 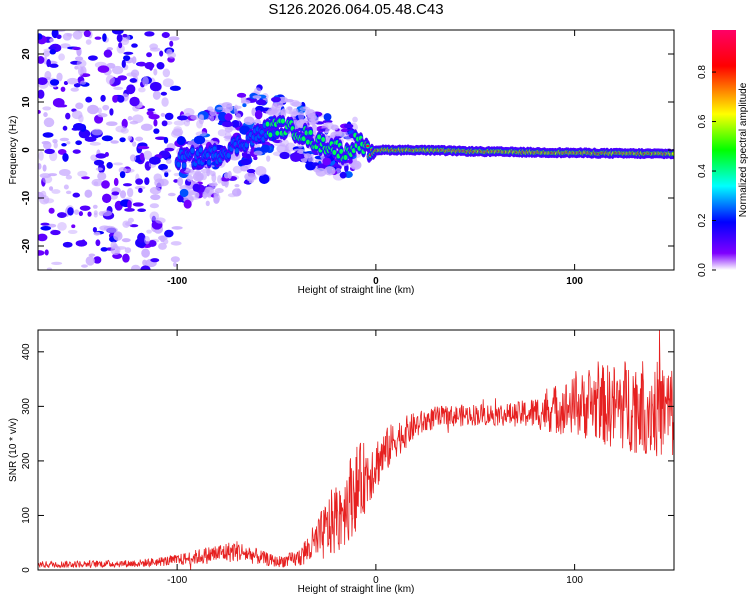 I want to click on spectrogram-ytick-label: -20, so click(x=26, y=245).